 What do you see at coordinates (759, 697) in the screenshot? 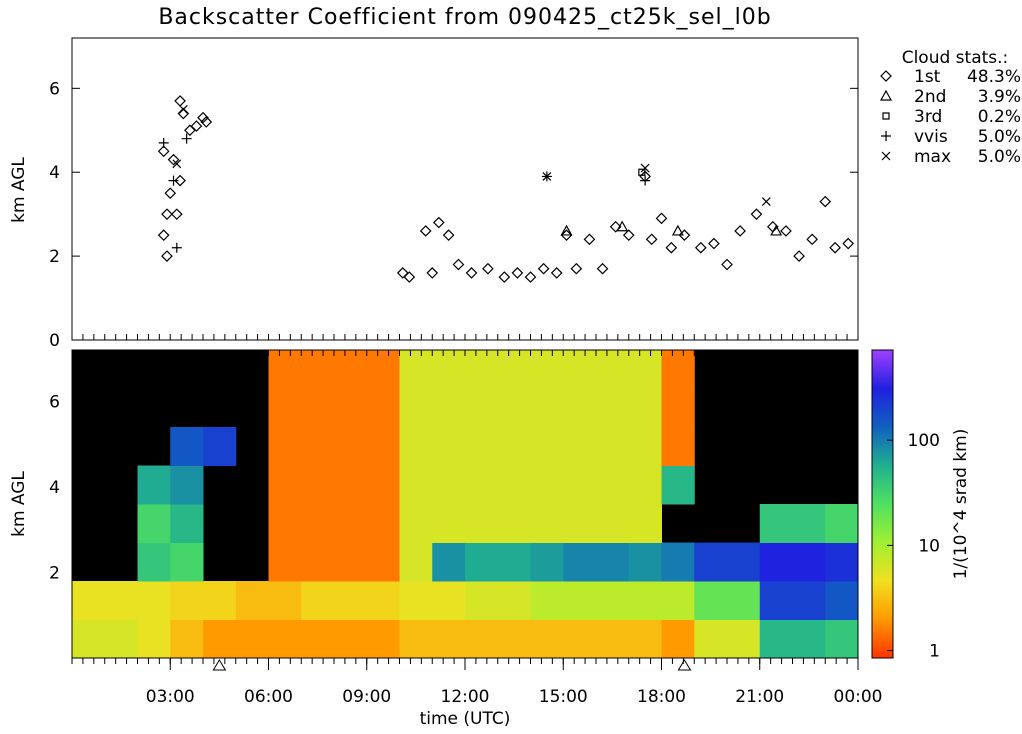
I see `x-tick-label: 21:00` at bounding box center [759, 697].